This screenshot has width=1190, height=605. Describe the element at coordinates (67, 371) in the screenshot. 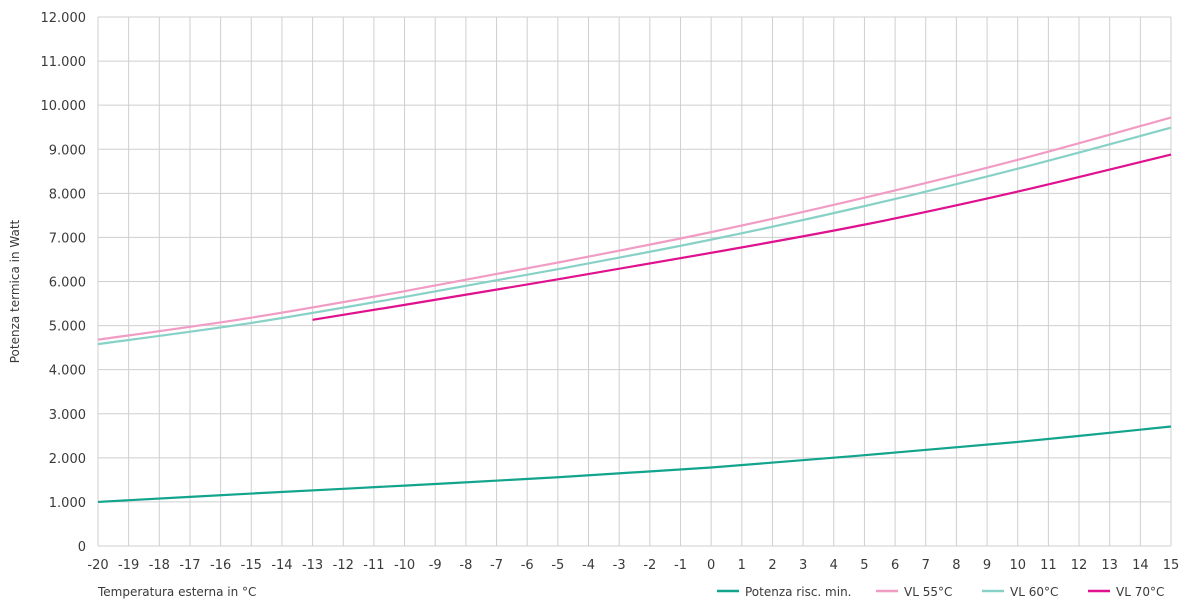

I see `y-tick-label: 4.000` at that location.